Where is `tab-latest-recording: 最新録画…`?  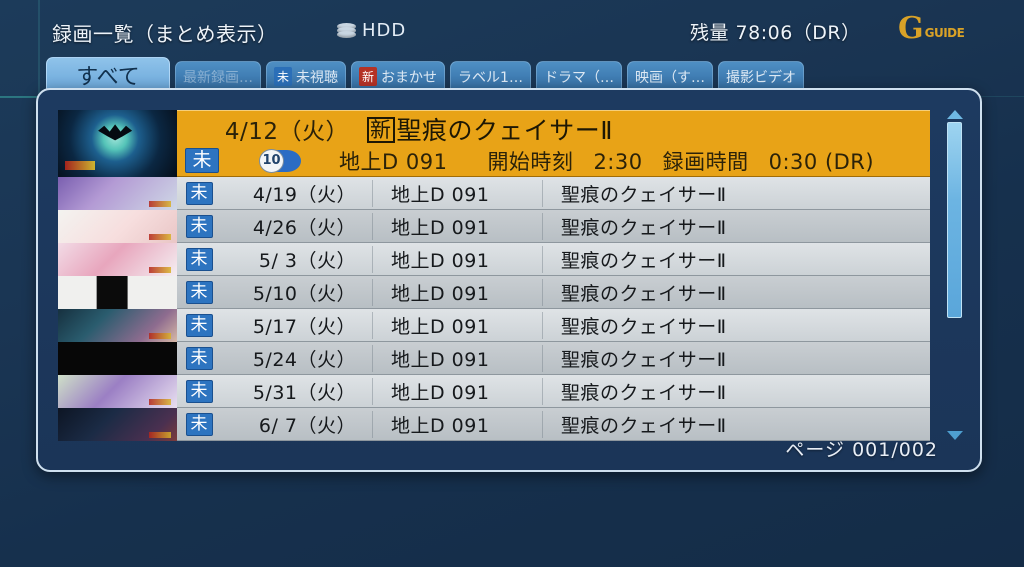 tab-latest-recording: 最新録画… is located at coordinates (218, 76).